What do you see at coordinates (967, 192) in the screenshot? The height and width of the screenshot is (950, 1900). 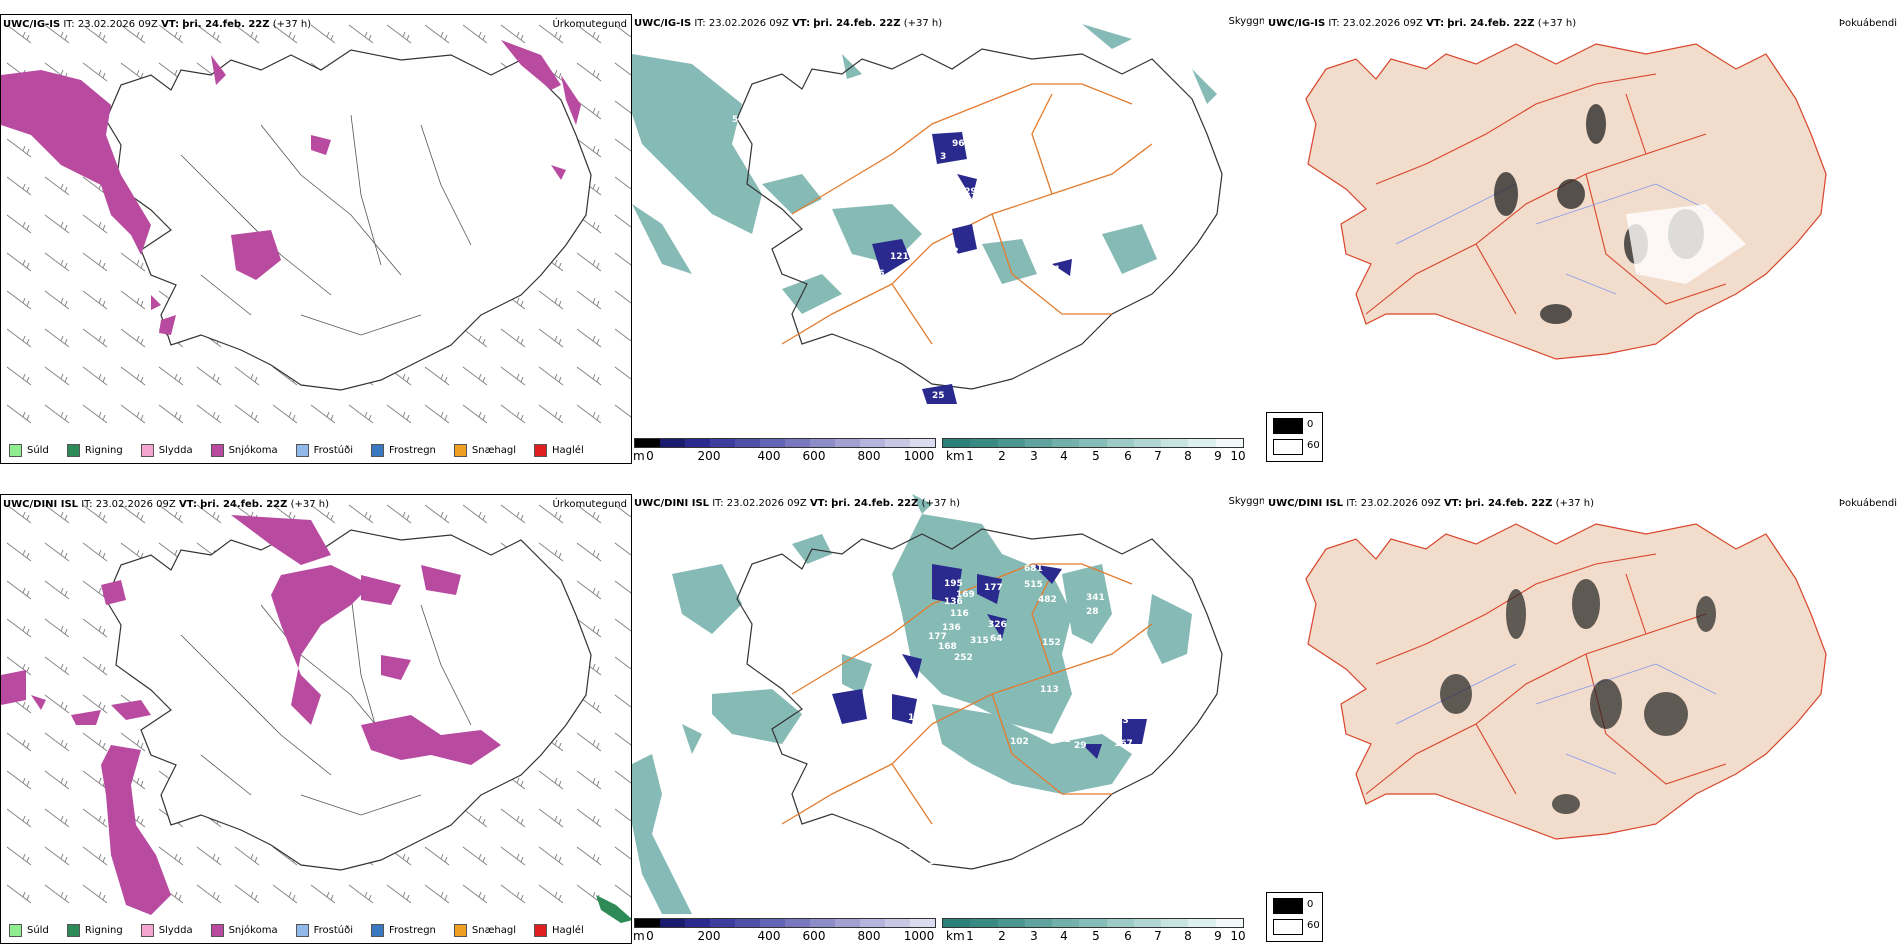 I see `ceiling-label: 229` at bounding box center [967, 192].